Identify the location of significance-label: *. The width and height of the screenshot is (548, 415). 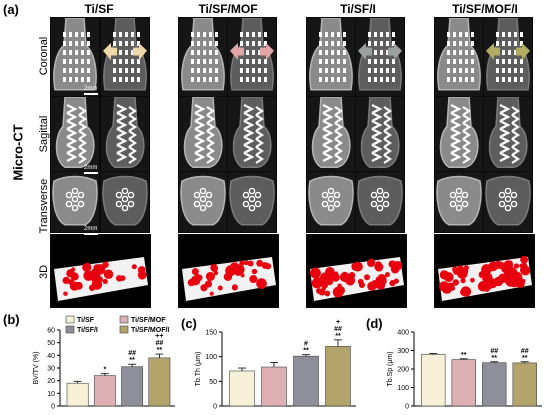
(105, 370).